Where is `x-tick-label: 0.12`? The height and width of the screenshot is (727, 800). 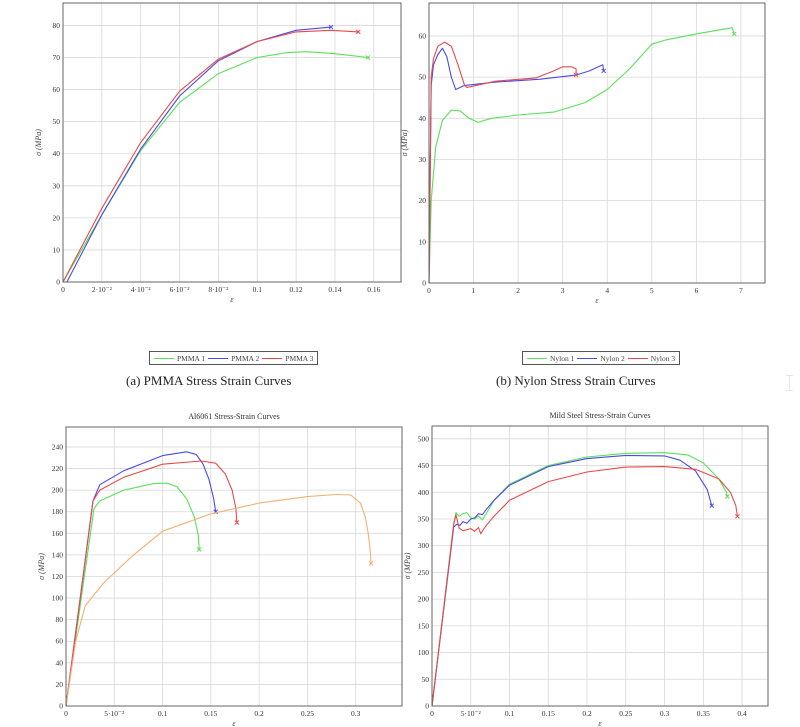
x-tick-label: 0.12 is located at coordinates (296, 289).